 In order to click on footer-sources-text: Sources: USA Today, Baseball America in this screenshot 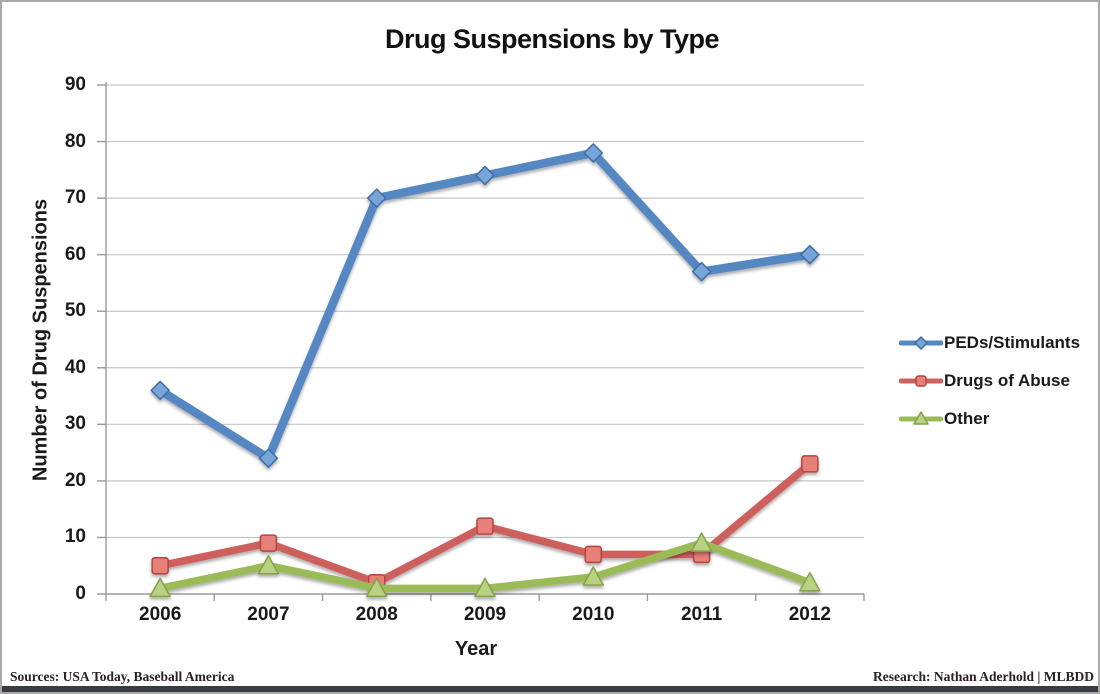, I will do `click(122, 676)`.